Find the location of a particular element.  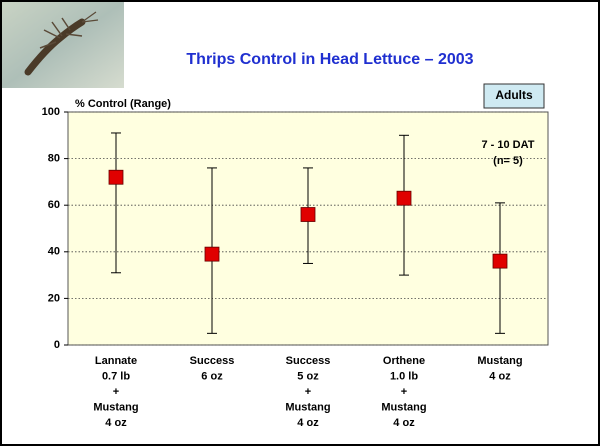

x-tick-label: 6 oz is located at coordinates (212, 376).